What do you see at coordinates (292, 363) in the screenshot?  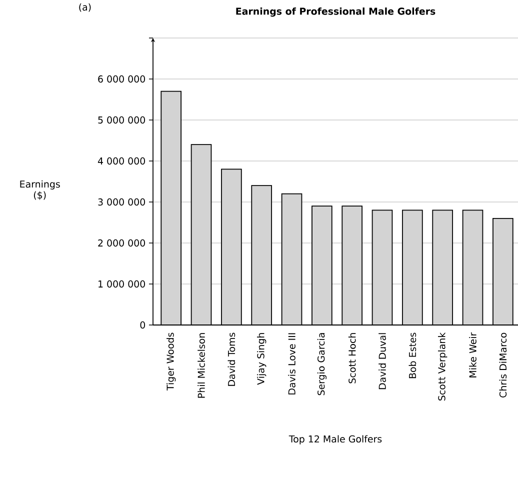 I see `x-tick-label: Davis Love III` at bounding box center [292, 363].